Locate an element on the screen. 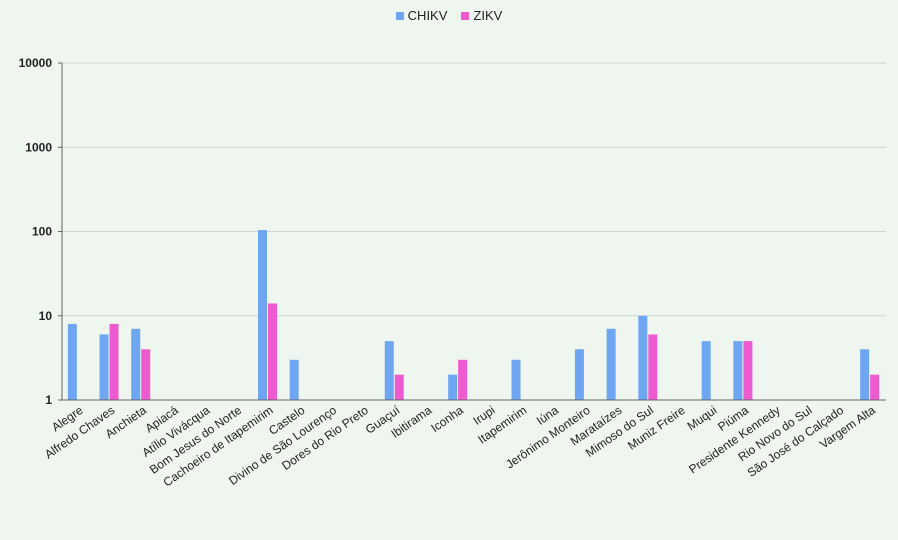 This screenshot has width=898, height=540. legend-swatch-zikv is located at coordinates (465, 15).